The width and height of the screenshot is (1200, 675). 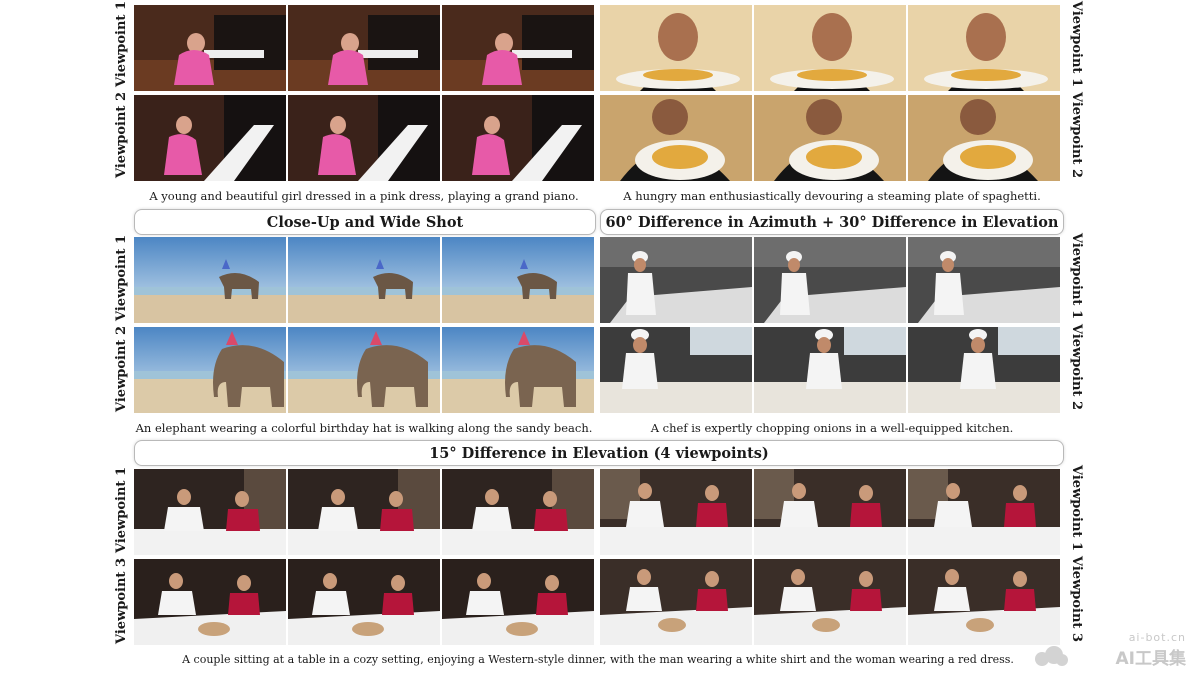 I want to click on spaghetti-viewpoint-2-row, so click(x=830, y=138).